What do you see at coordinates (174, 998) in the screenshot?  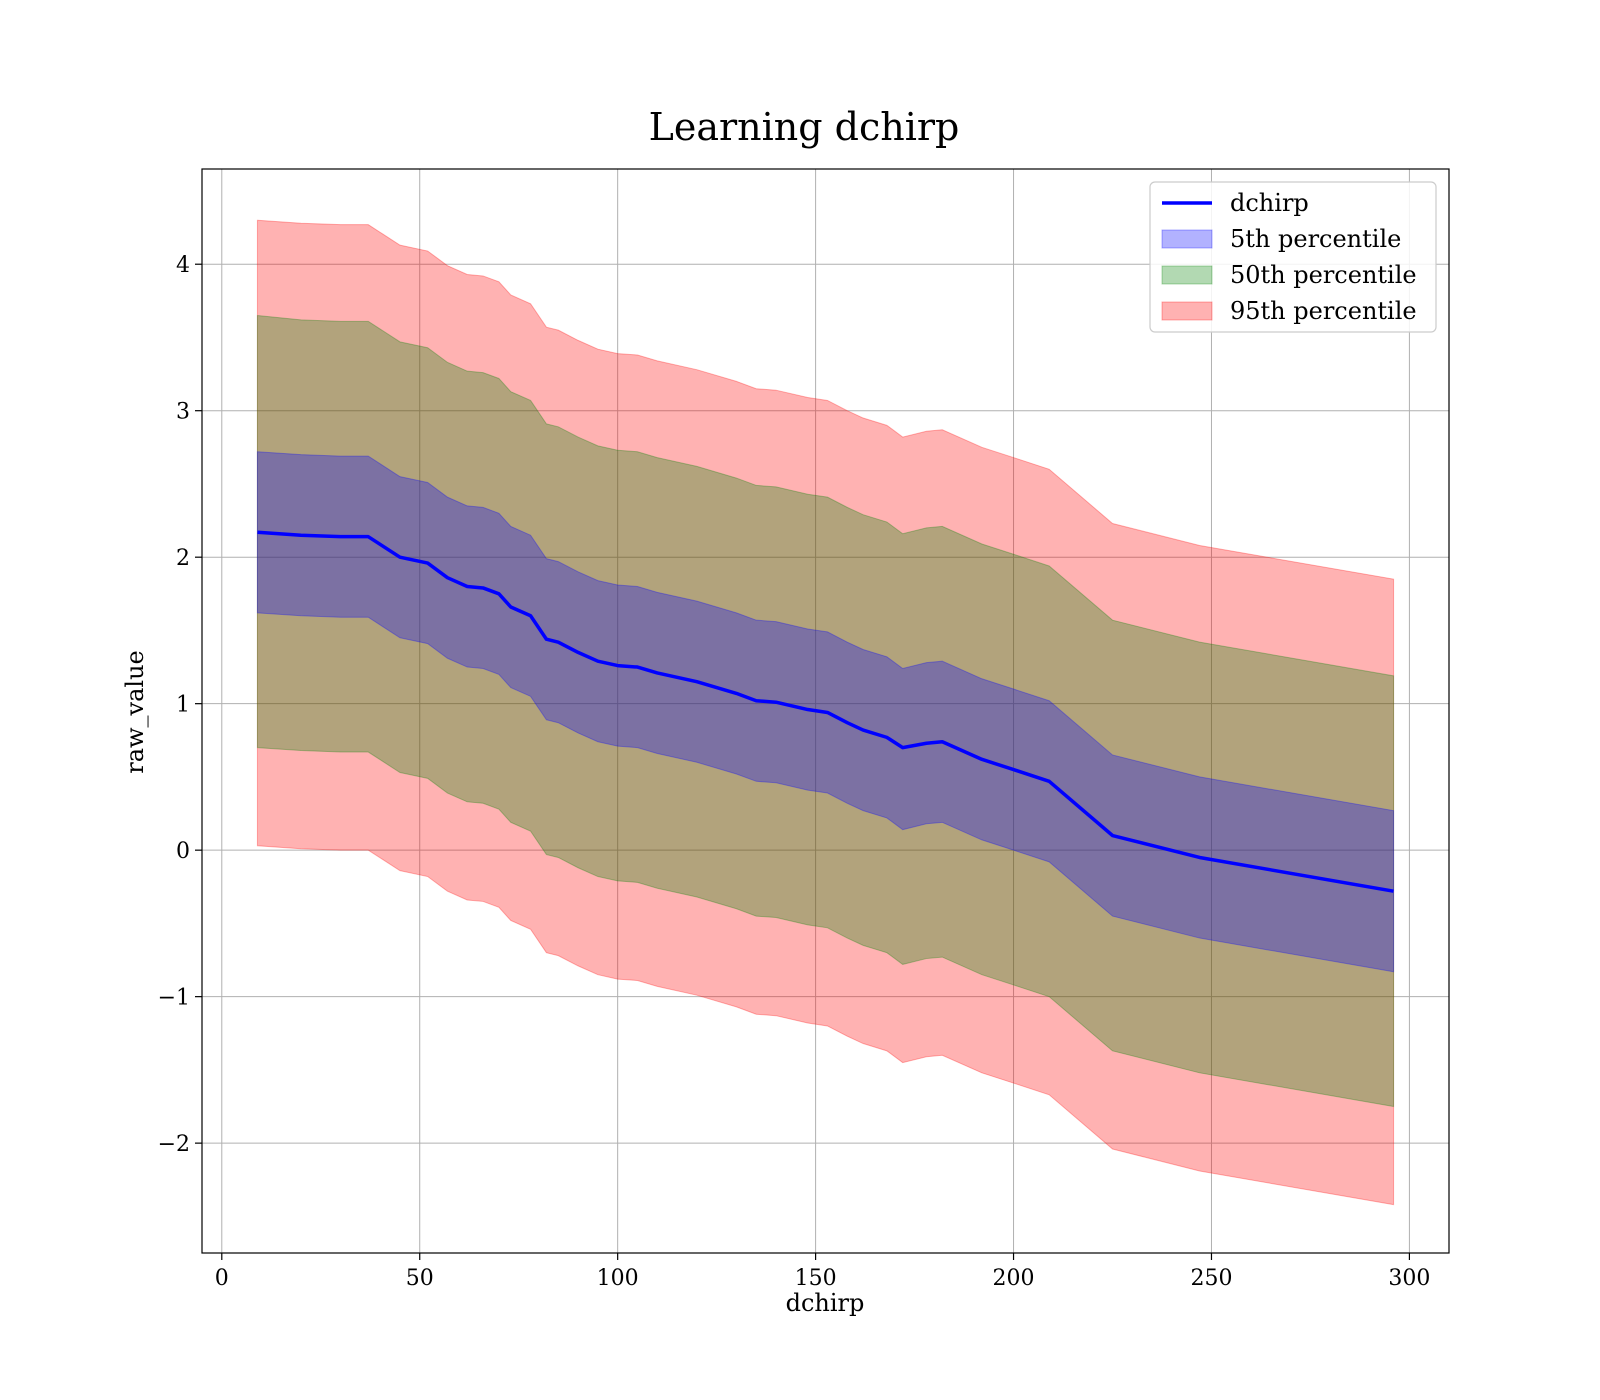 I see `y-tick-label: −1` at bounding box center [174, 998].